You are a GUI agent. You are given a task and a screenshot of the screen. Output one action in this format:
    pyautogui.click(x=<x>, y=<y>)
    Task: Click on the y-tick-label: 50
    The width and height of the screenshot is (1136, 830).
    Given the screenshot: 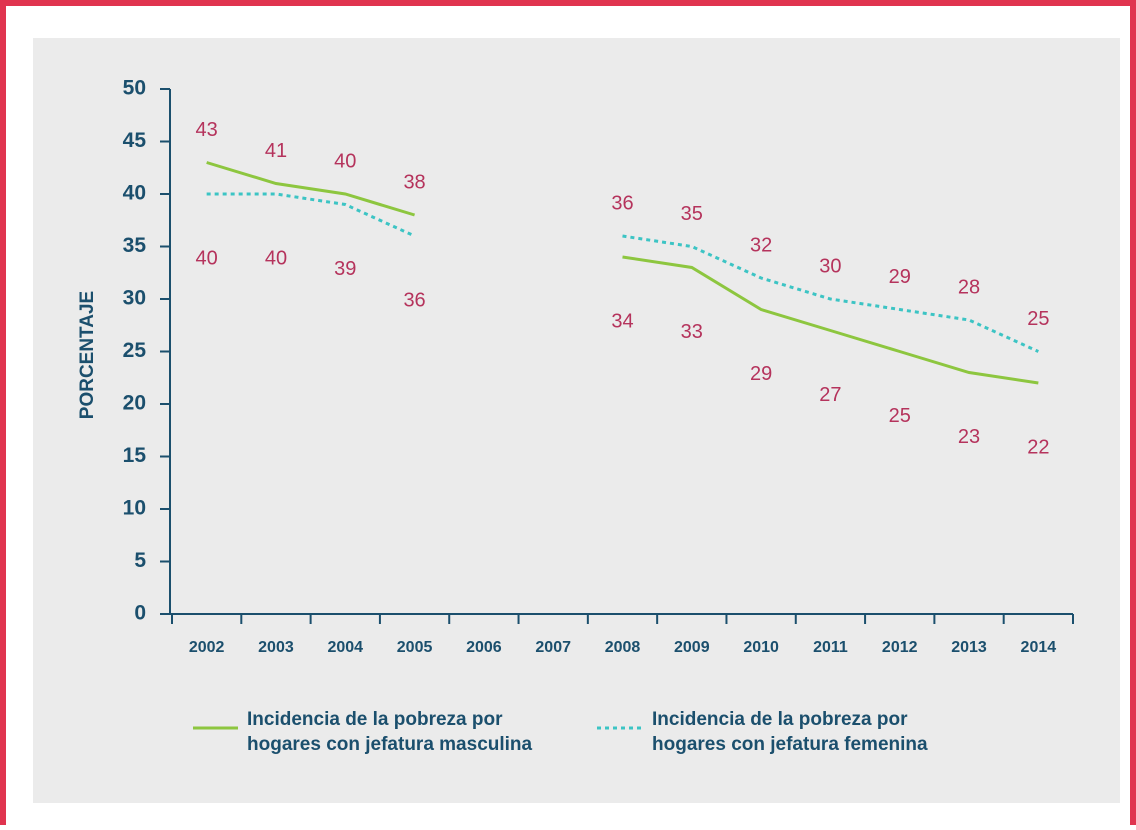 What is the action you would take?
    pyautogui.click(x=134, y=88)
    